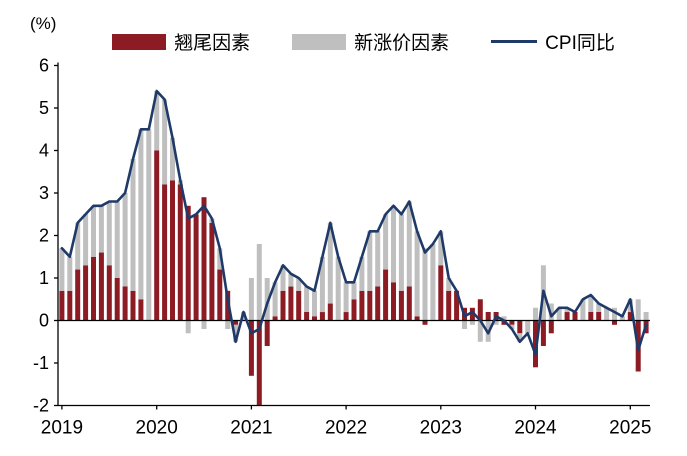  Describe the element at coordinates (44, 193) in the screenshot. I see `y-tick-label: 3` at that location.